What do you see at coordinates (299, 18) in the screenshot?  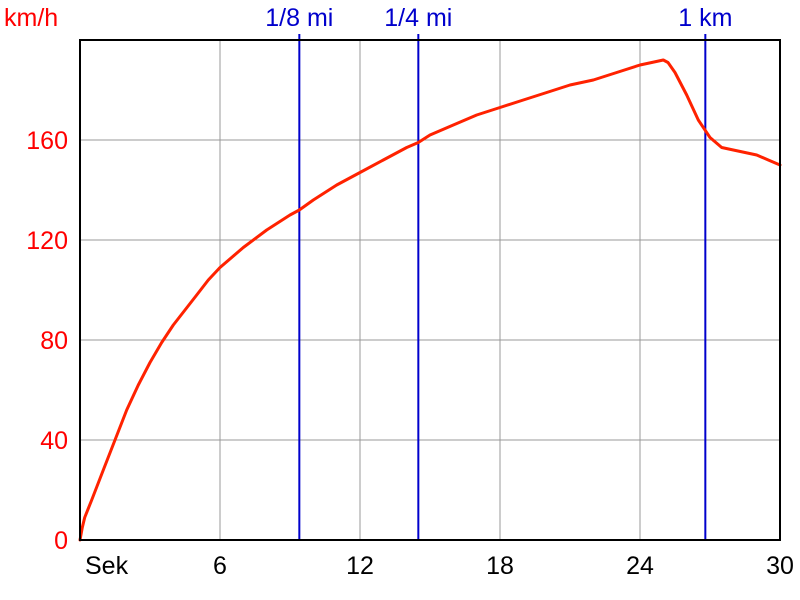 I see `distance-marker-label: 1/8 mi` at bounding box center [299, 18].